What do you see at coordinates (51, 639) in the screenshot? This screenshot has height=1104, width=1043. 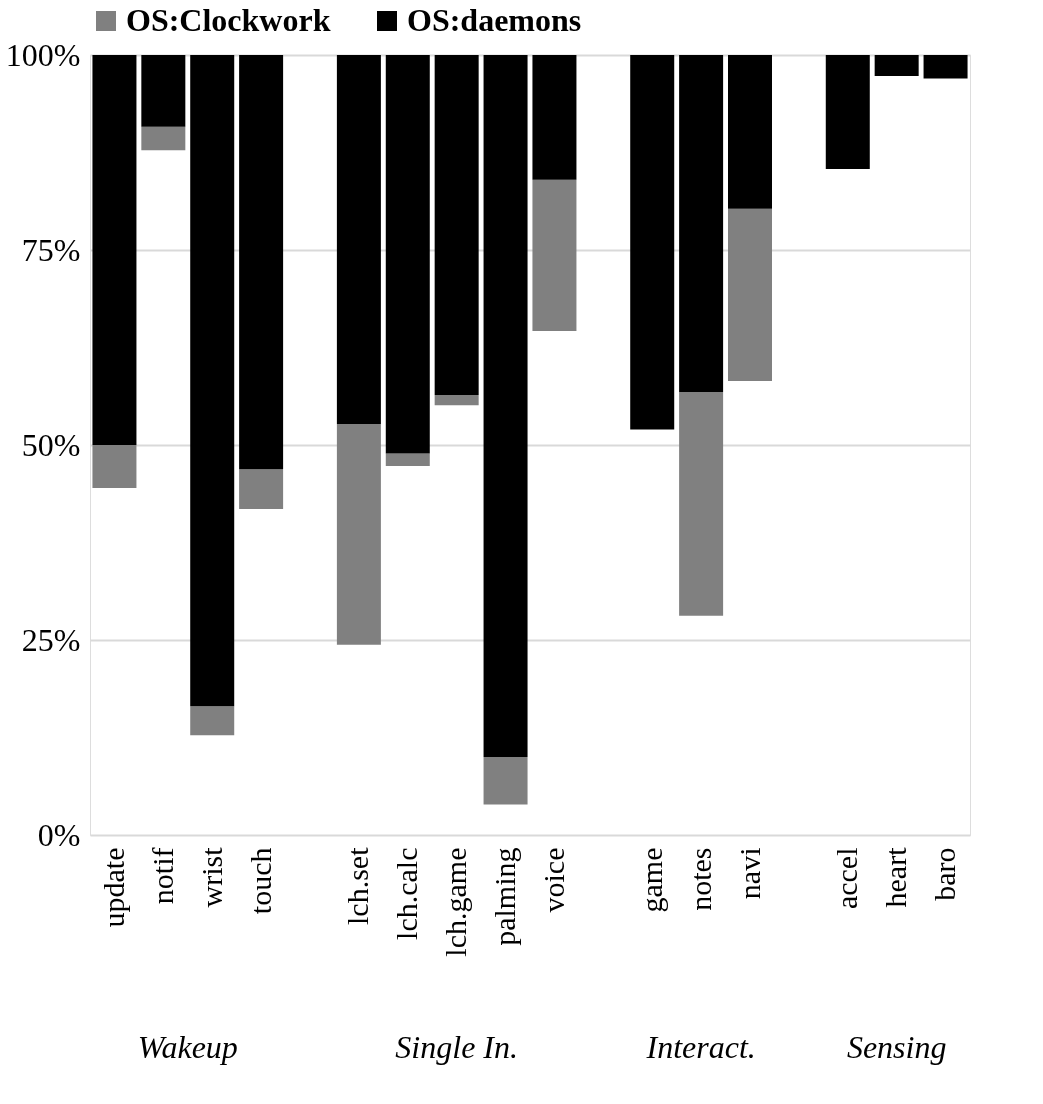 I see `y-tick-label: 25%` at bounding box center [51, 639].